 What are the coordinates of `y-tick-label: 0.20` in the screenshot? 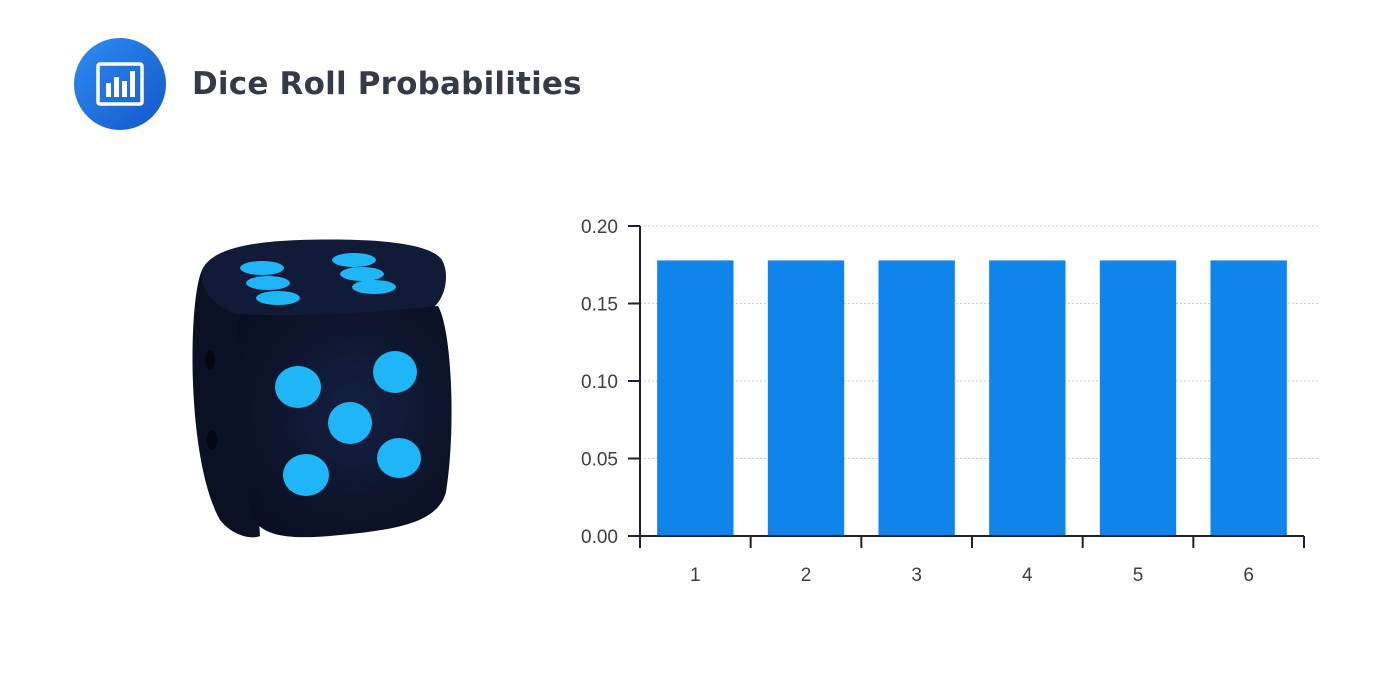 It's located at (599, 227).